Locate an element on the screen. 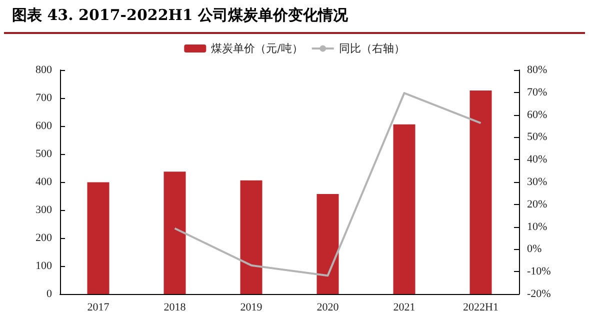  x-tick-label: 2022H1 is located at coordinates (480, 308).